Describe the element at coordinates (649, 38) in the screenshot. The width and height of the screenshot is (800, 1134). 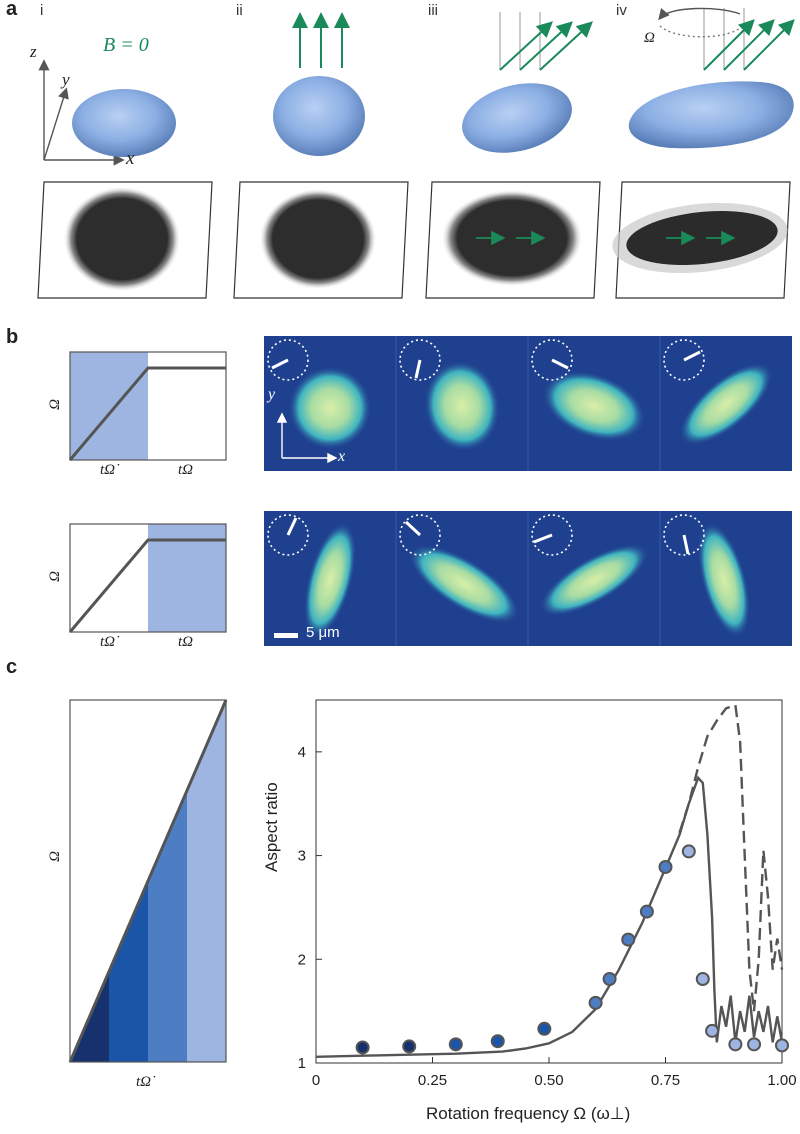
I see `omega-rotation-label: Ω` at that location.